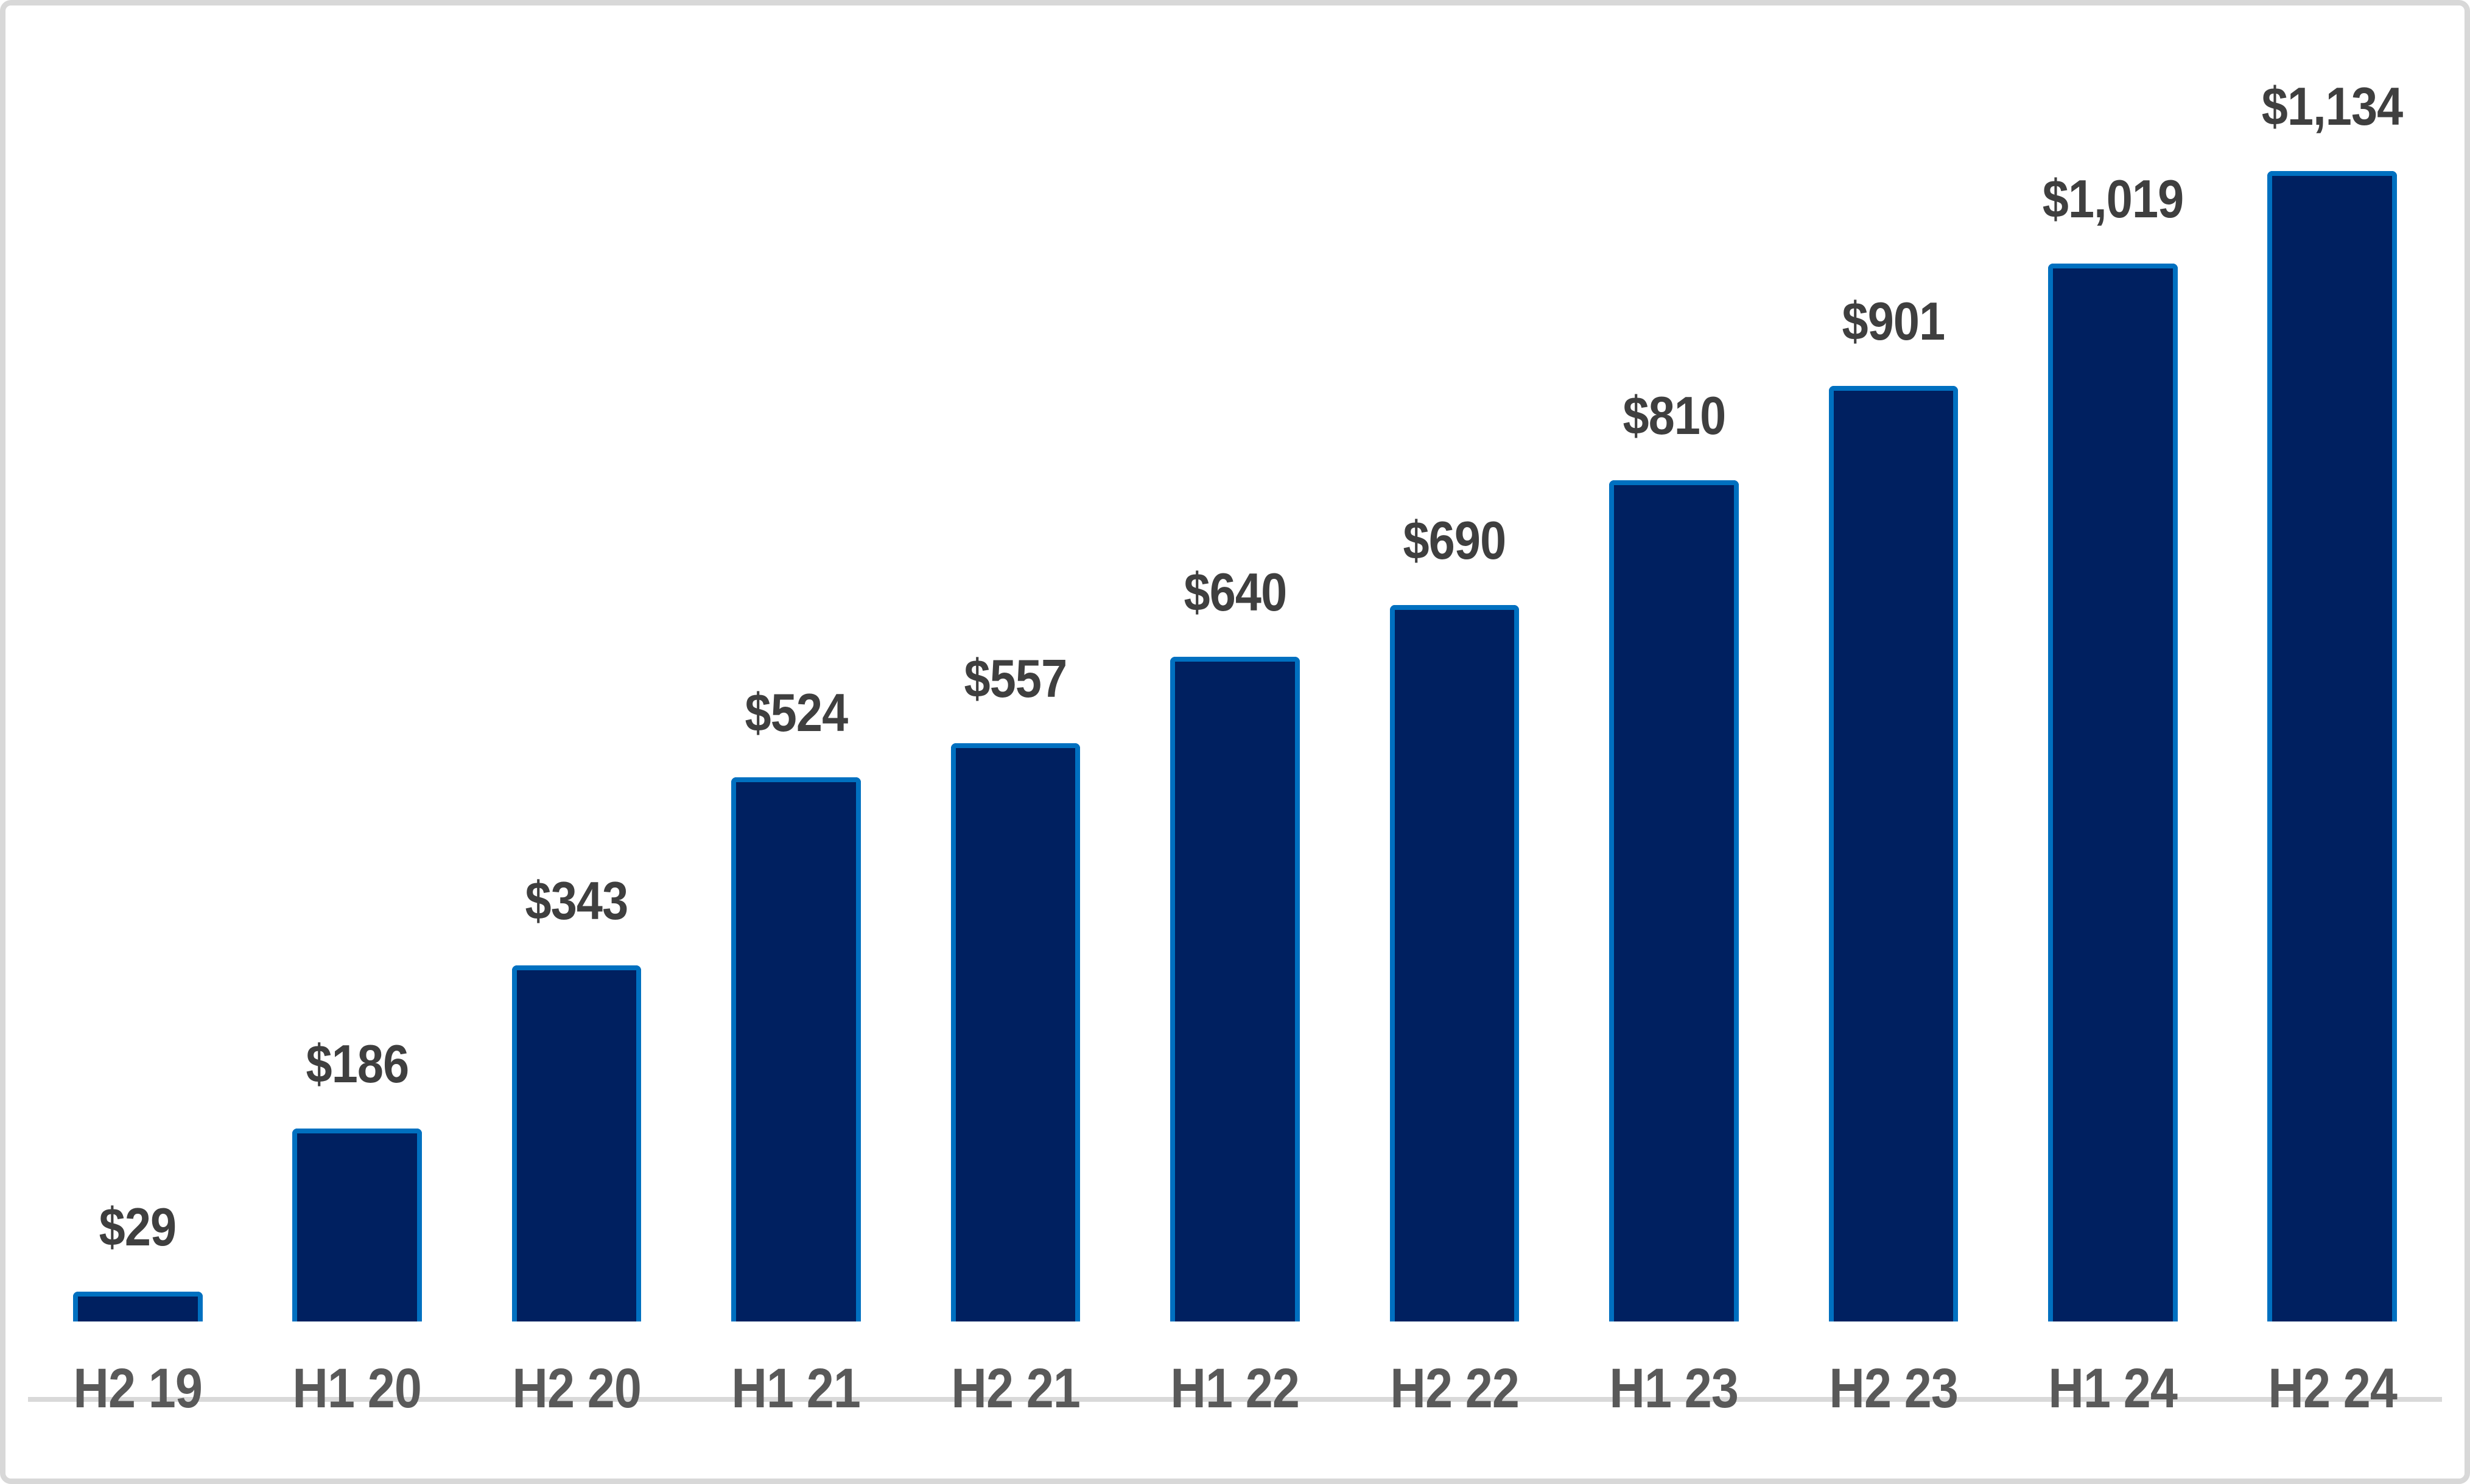  Describe the element at coordinates (1675, 415) in the screenshot. I see `bar-value-label: $810` at that location.